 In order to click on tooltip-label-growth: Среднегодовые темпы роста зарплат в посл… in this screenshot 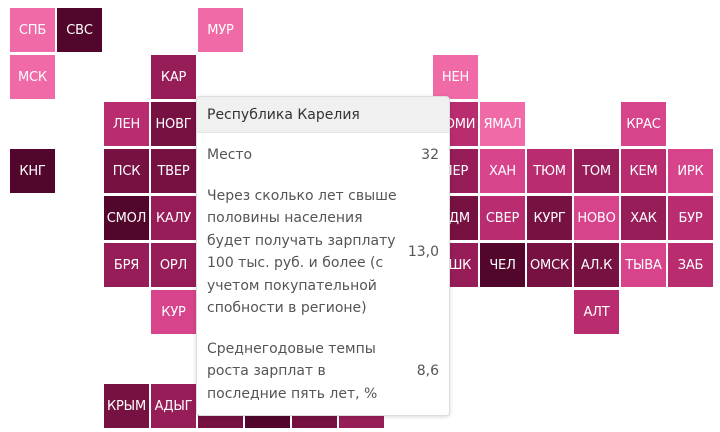, I will do `click(292, 371)`.